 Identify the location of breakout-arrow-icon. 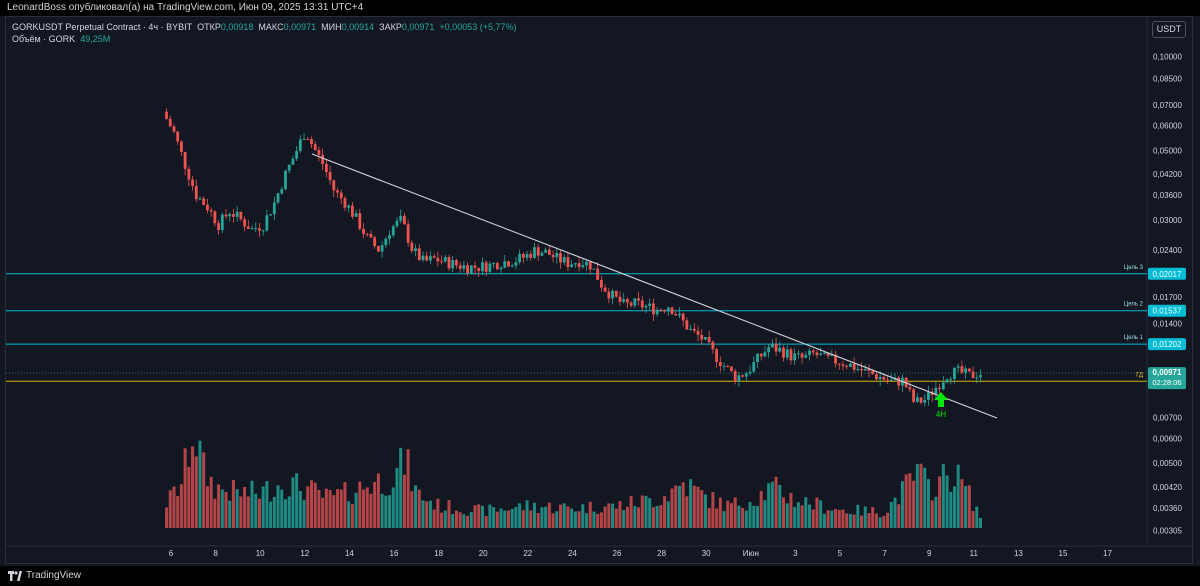
(941, 399).